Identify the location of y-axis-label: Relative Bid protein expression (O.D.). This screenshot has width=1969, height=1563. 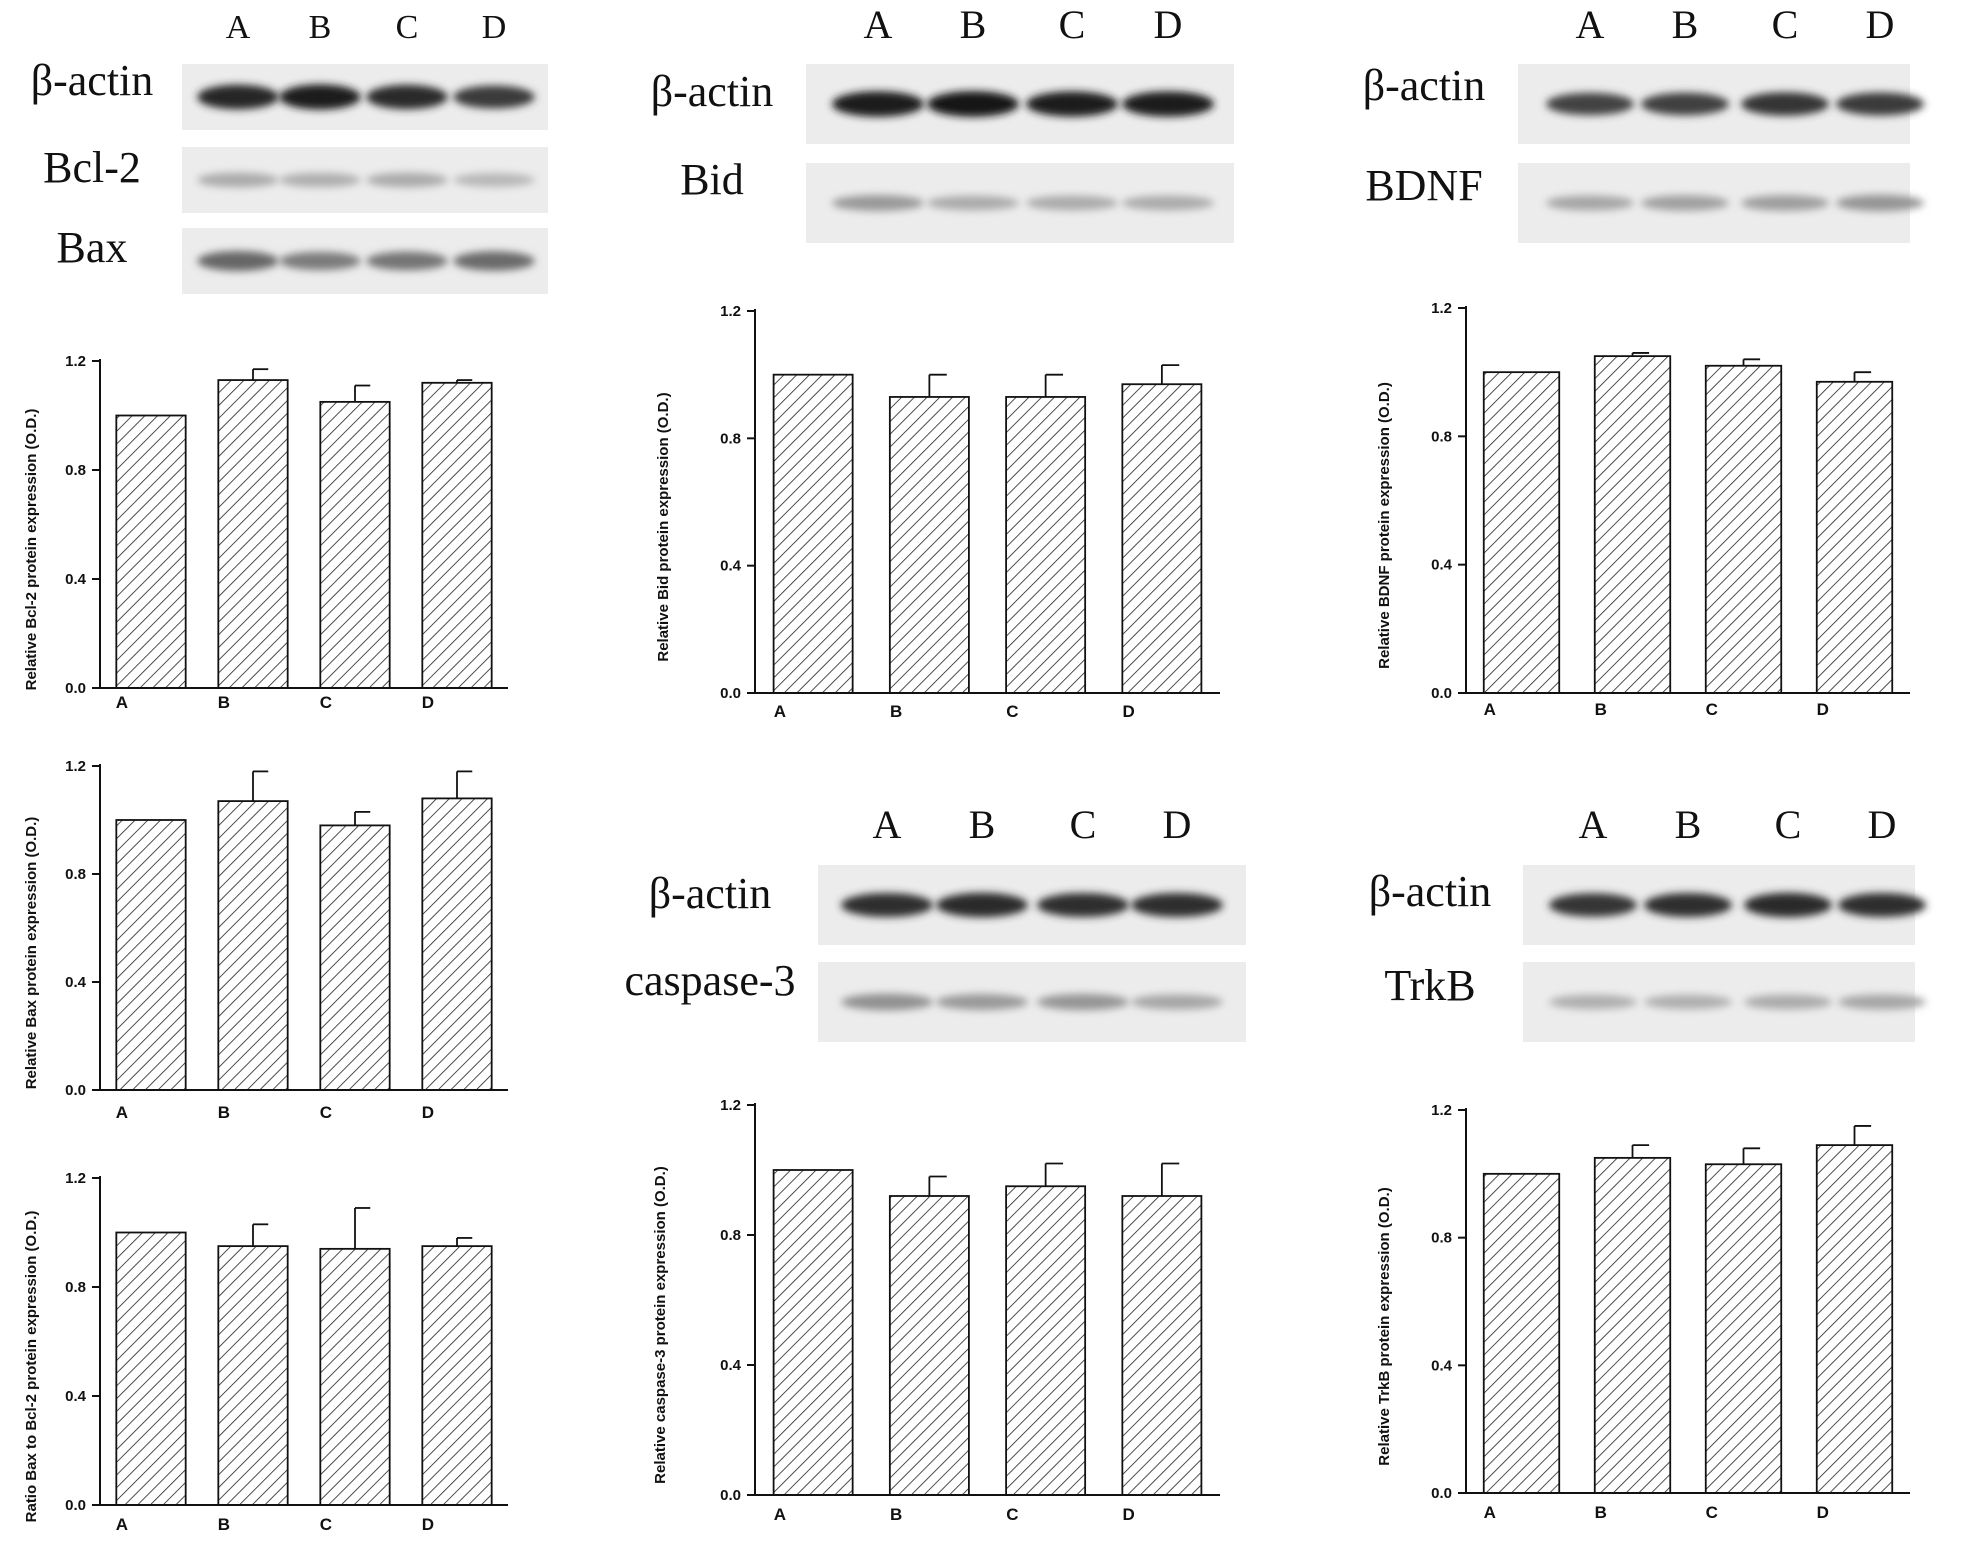
(663, 526).